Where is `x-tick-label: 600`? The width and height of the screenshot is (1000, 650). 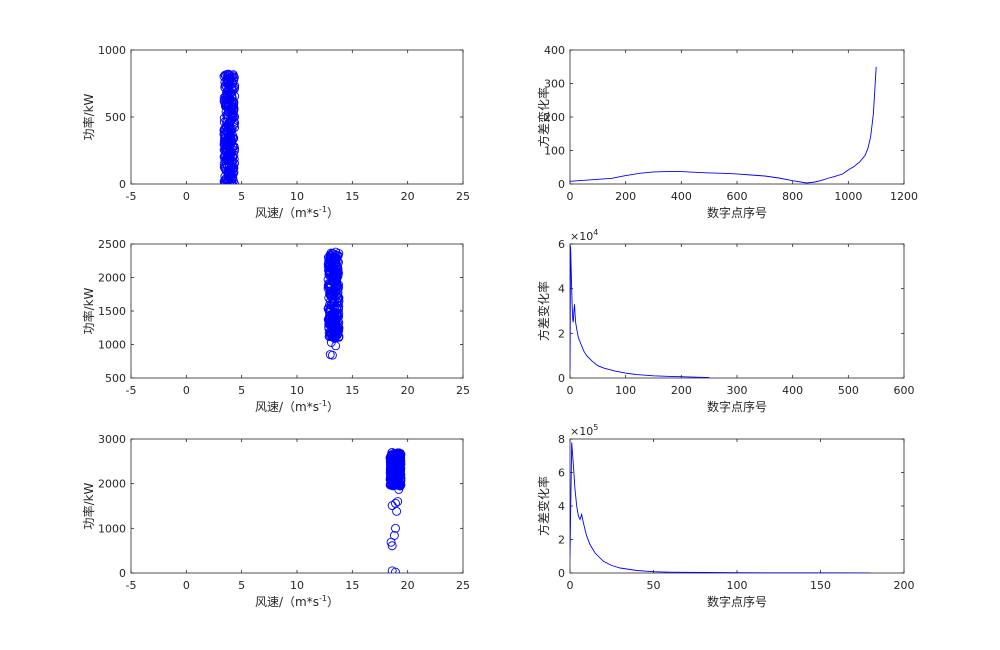 x-tick-label: 600 is located at coordinates (737, 196).